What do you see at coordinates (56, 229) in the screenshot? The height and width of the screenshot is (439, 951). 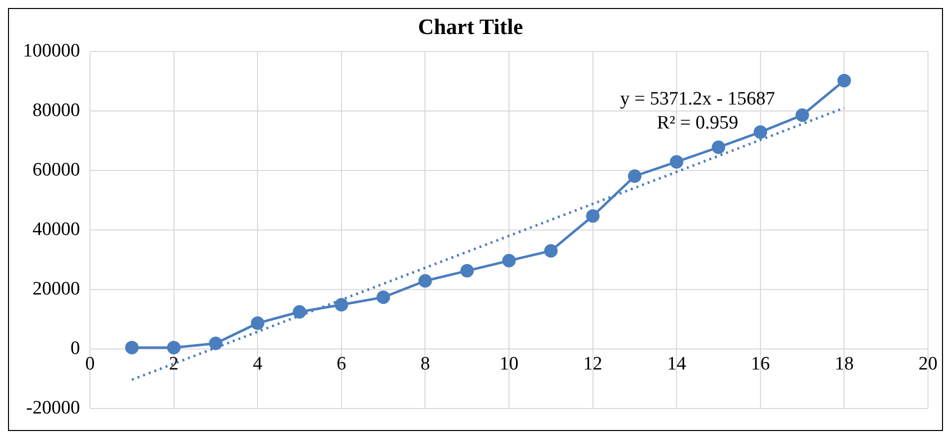 I see `y-tick-label: 40000` at bounding box center [56, 229].